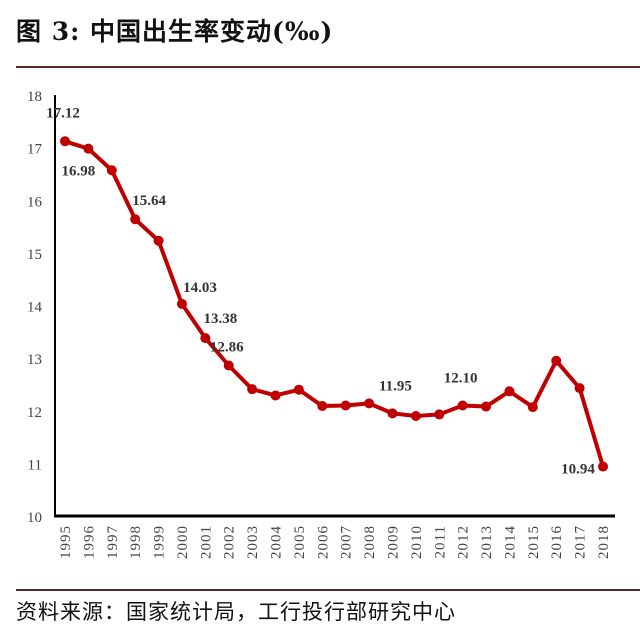  I want to click on data-label: 11.95, so click(395, 386).